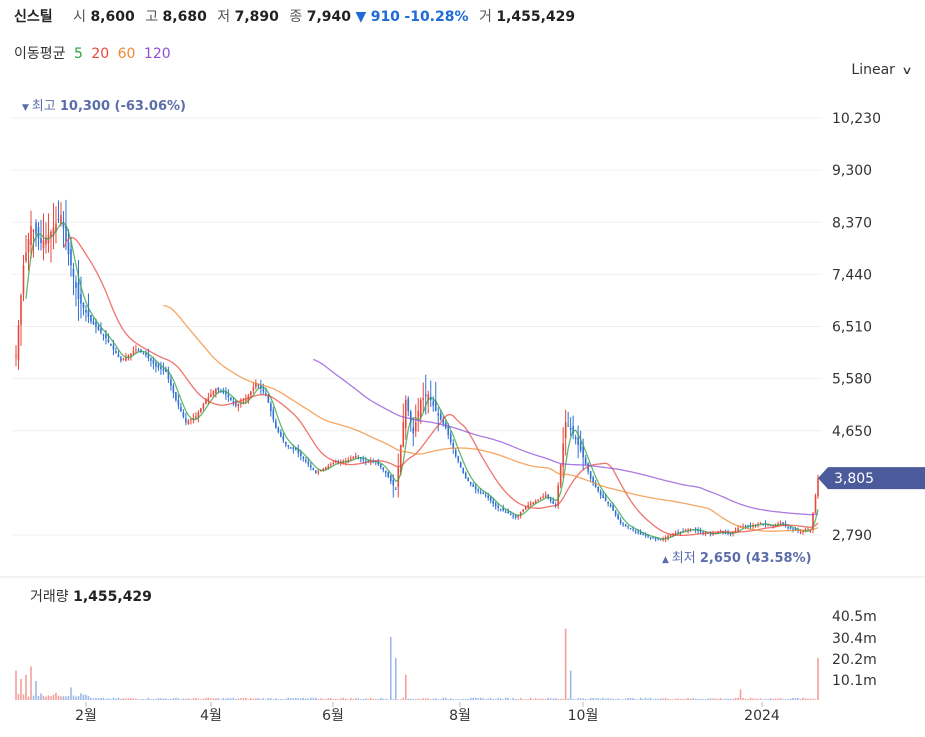 The width and height of the screenshot is (925, 737). Describe the element at coordinates (100, 54) in the screenshot. I see `ma-20-legend: 20` at that location.